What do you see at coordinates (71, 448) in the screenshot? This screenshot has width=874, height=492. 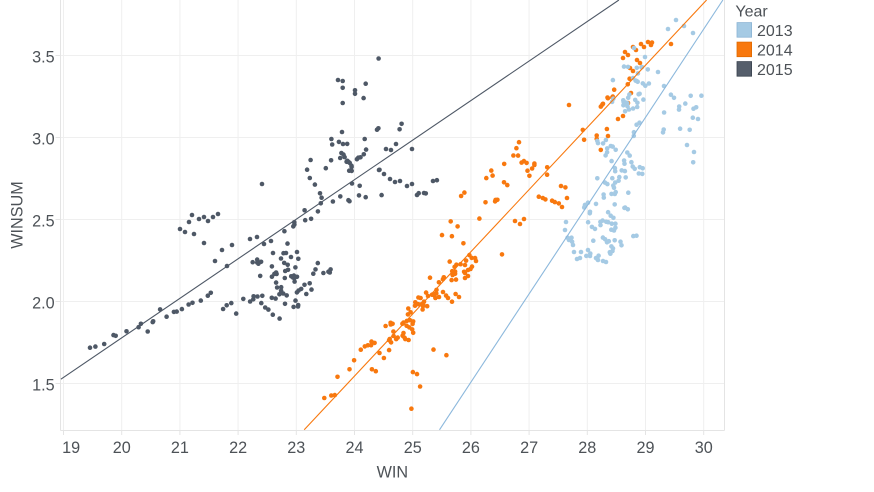 I see `svg-text: 19` at bounding box center [71, 448].